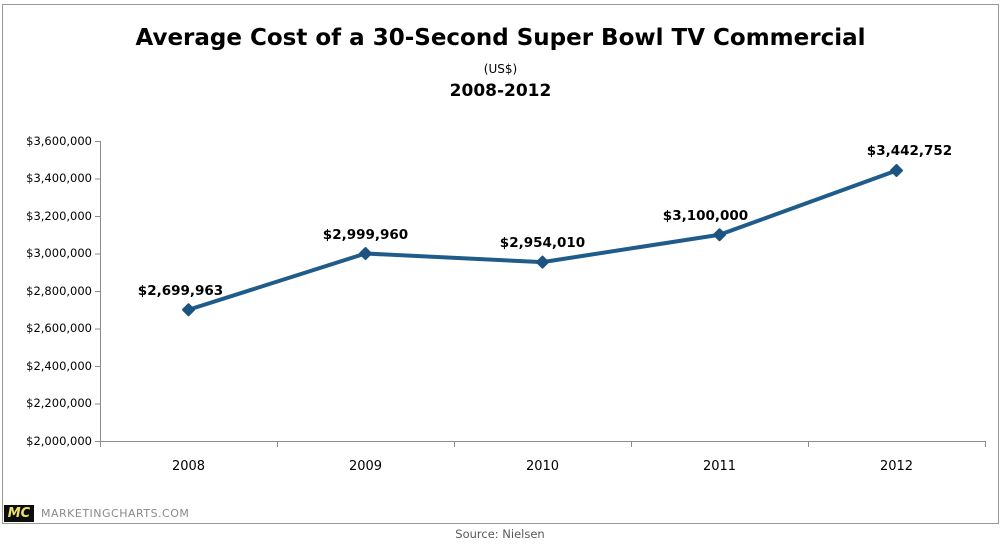 Image resolution: width=1000 pixels, height=545 pixels. Describe the element at coordinates (365, 466) in the screenshot. I see `x-axis-tick-label: 2009` at that location.